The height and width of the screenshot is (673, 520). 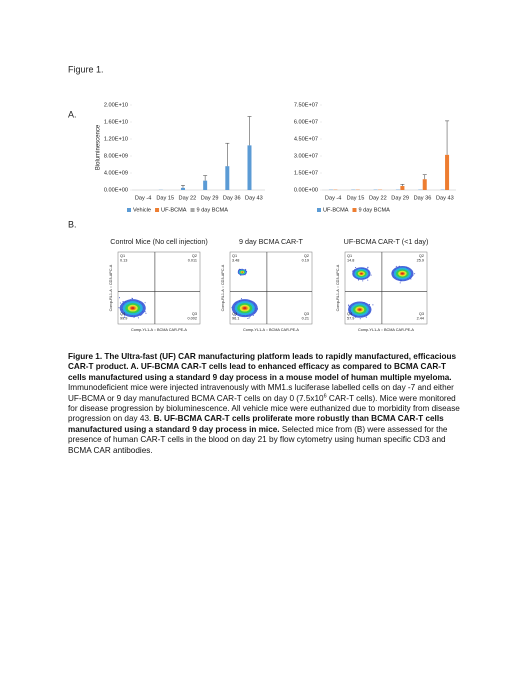 What do you see at coordinates (192, 261) in the screenshot?
I see `quadrant-value: 0.011` at bounding box center [192, 261].